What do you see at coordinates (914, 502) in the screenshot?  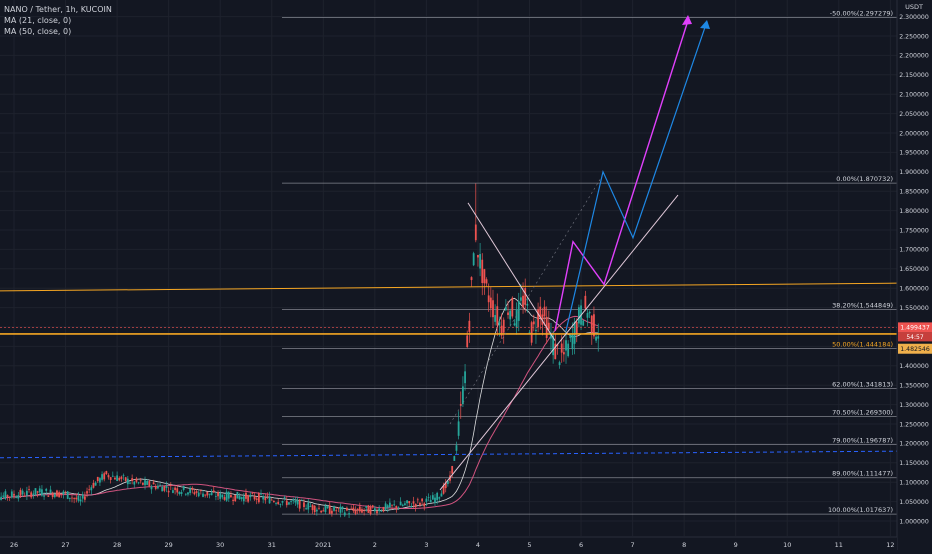 I see `price-tick-label: 1.050000` at bounding box center [914, 502].